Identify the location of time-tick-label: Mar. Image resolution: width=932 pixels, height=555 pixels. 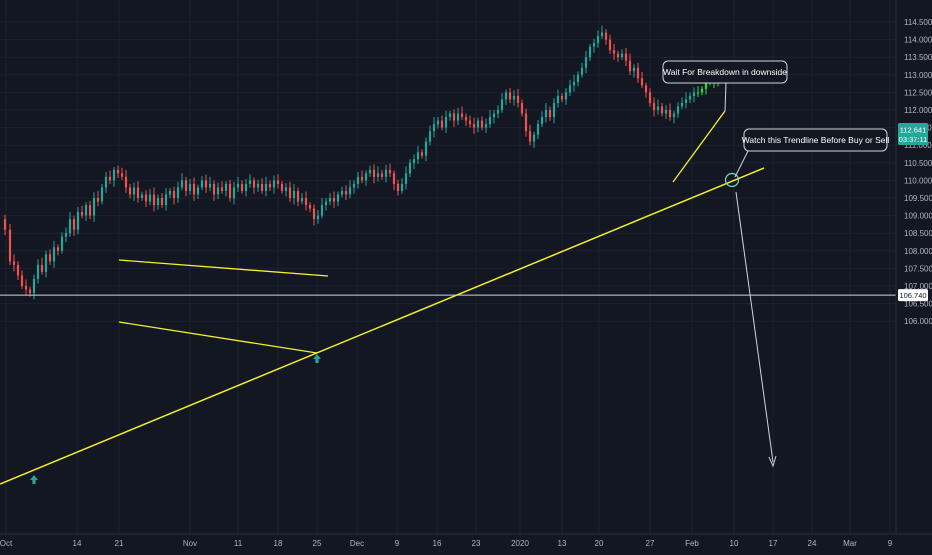
(850, 543).